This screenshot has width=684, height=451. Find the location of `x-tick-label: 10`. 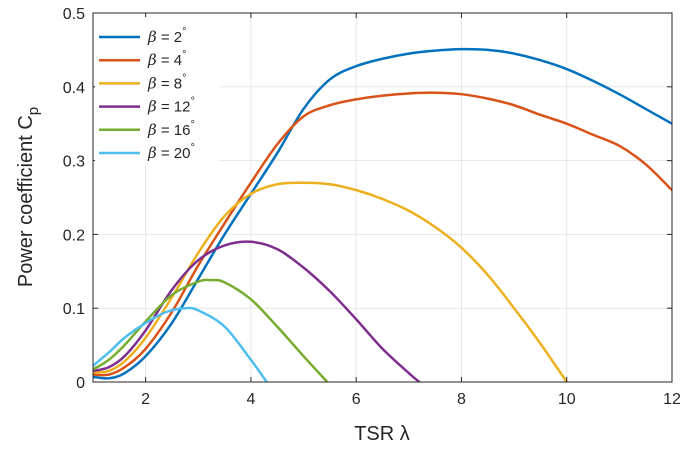

x-tick-label: 10 is located at coordinates (567, 399).